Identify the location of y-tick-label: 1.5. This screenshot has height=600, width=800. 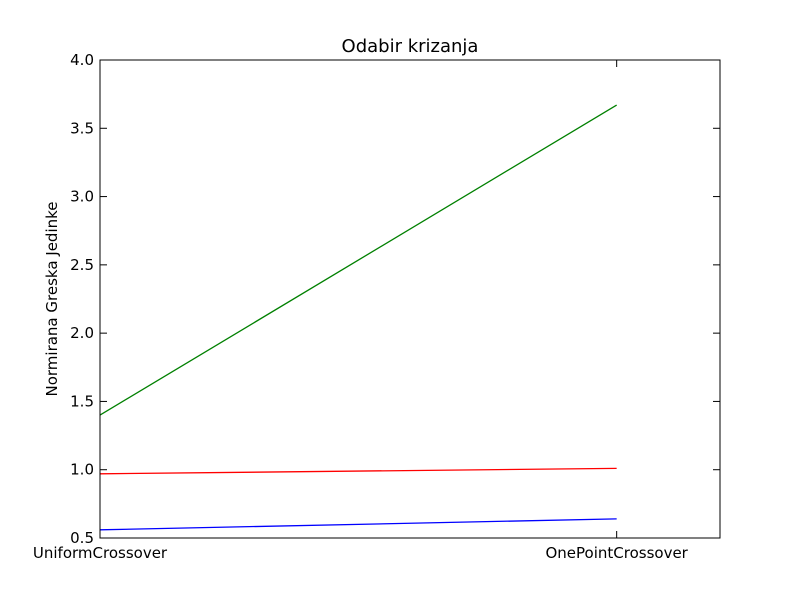
(82, 401).